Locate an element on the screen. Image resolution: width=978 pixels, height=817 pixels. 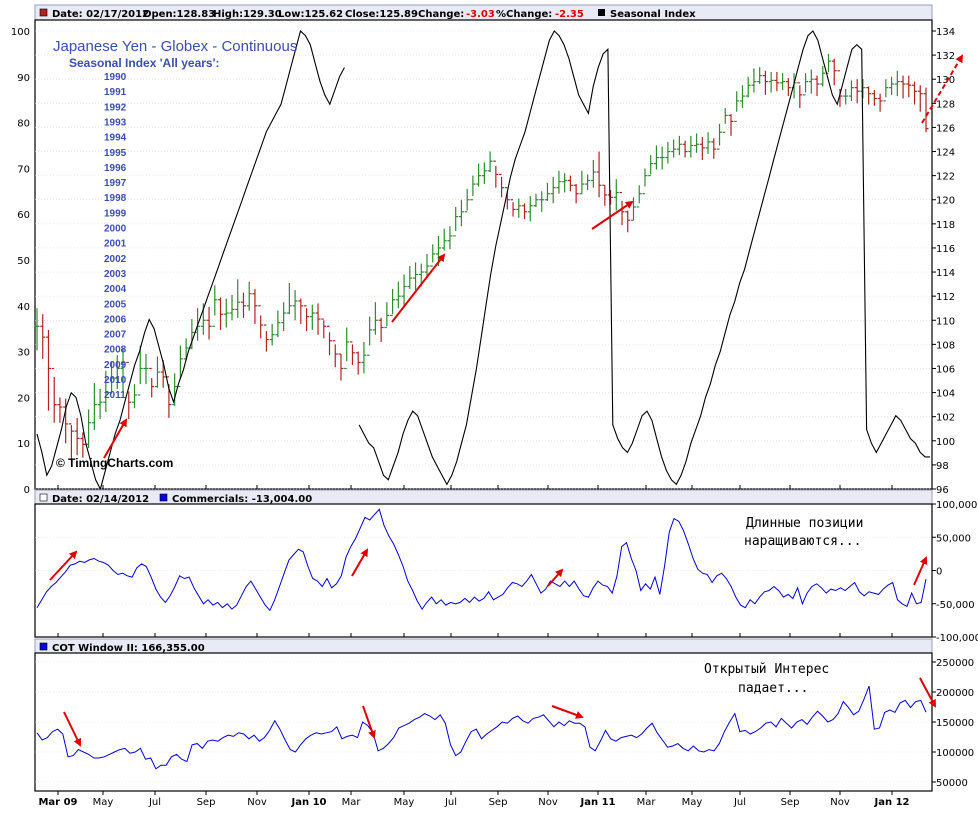
commercials-annotation-line1: Длинные позиции is located at coordinates (804, 523).